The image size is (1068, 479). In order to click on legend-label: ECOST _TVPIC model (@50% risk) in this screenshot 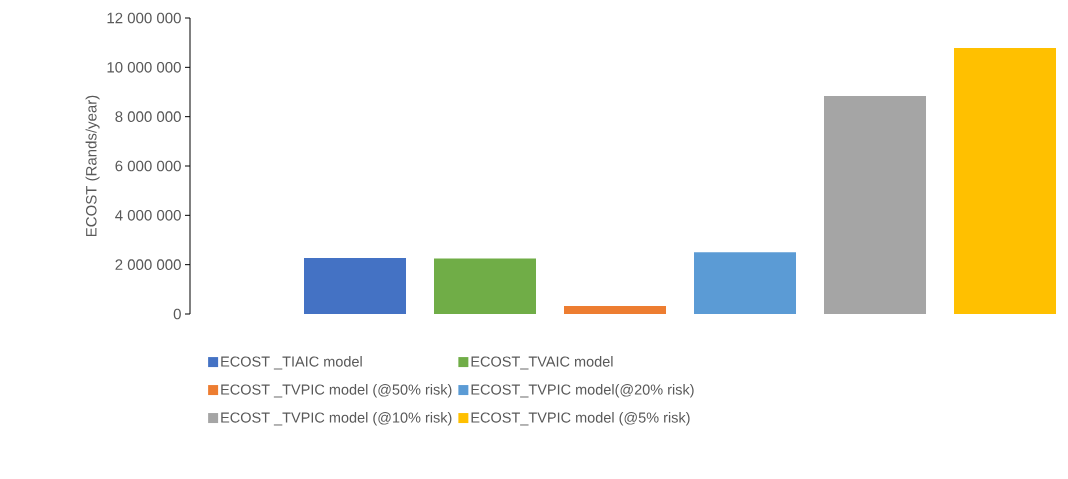, I will do `click(336, 391)`.